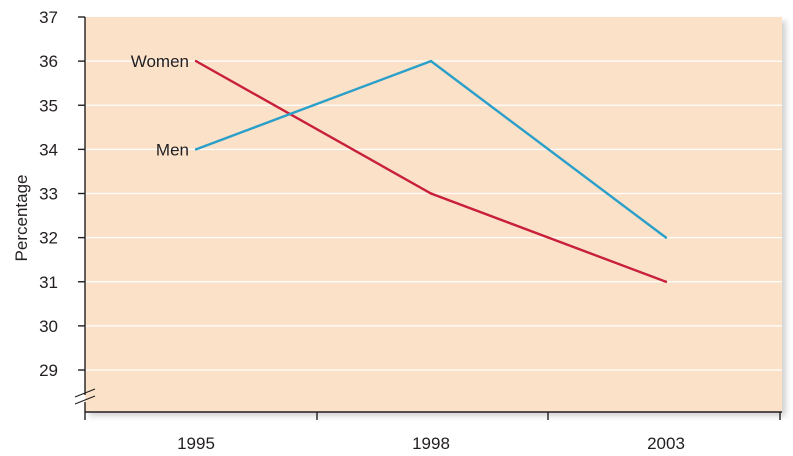  I want to click on y-tick-label-30: 30, so click(48, 326).